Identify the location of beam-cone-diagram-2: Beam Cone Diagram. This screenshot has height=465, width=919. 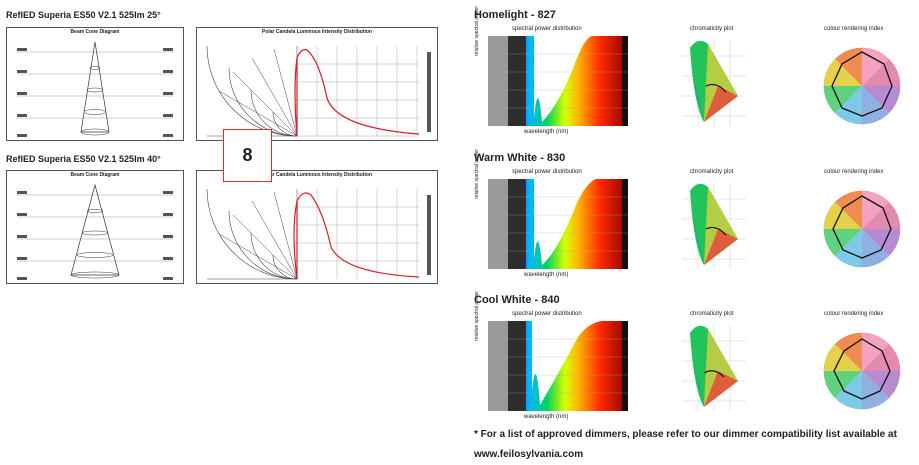
(95, 227).